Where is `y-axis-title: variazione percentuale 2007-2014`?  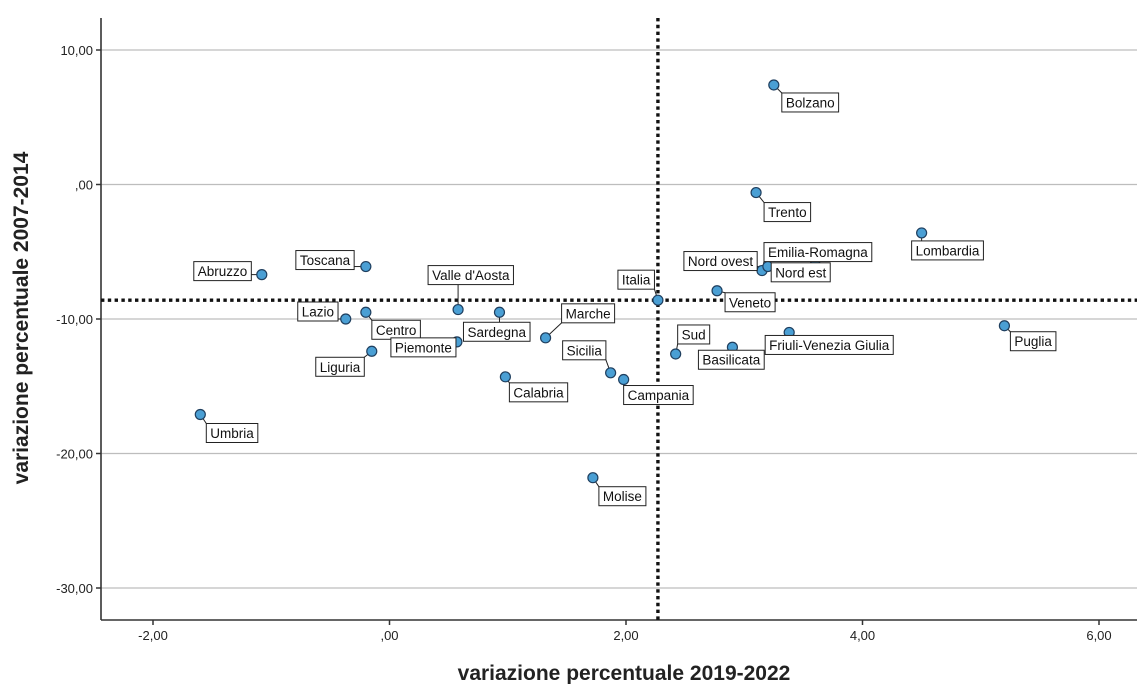 y-axis-title: variazione percentuale 2007-2014 is located at coordinates (21, 317).